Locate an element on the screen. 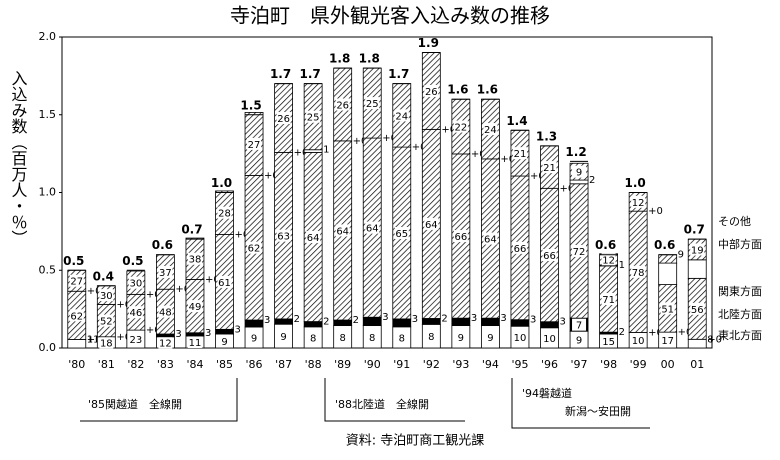  segment-label: 51 is located at coordinates (667, 309).